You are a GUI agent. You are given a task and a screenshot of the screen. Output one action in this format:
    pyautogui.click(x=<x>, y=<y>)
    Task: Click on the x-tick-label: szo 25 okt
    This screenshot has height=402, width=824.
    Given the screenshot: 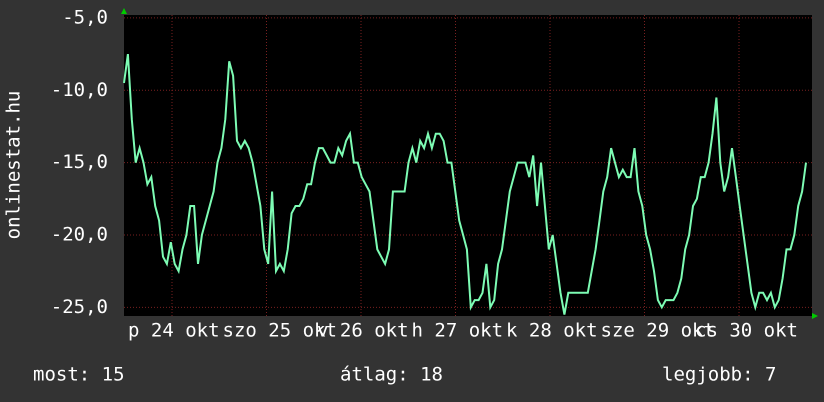 What is the action you would take?
    pyautogui.click(x=280, y=331)
    